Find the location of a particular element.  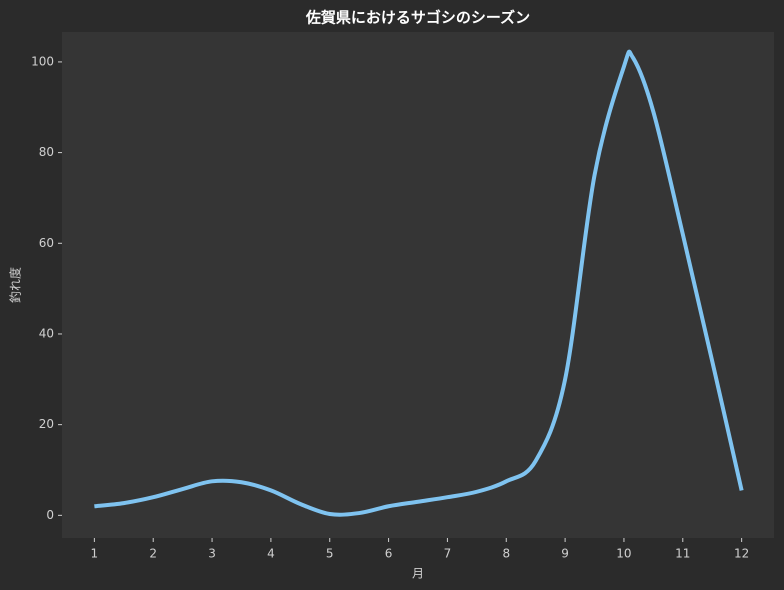

y-axis-label: 釣れ度 is located at coordinates (15, 285).